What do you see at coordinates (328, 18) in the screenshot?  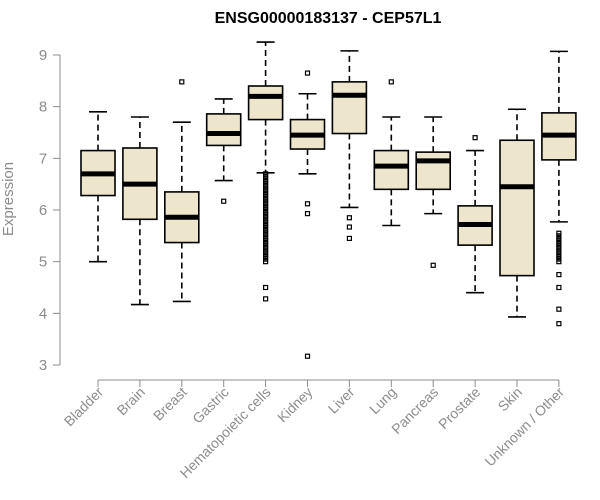 I see `chart-title: ENSG00000183137 - CEP57L1` at bounding box center [328, 18].